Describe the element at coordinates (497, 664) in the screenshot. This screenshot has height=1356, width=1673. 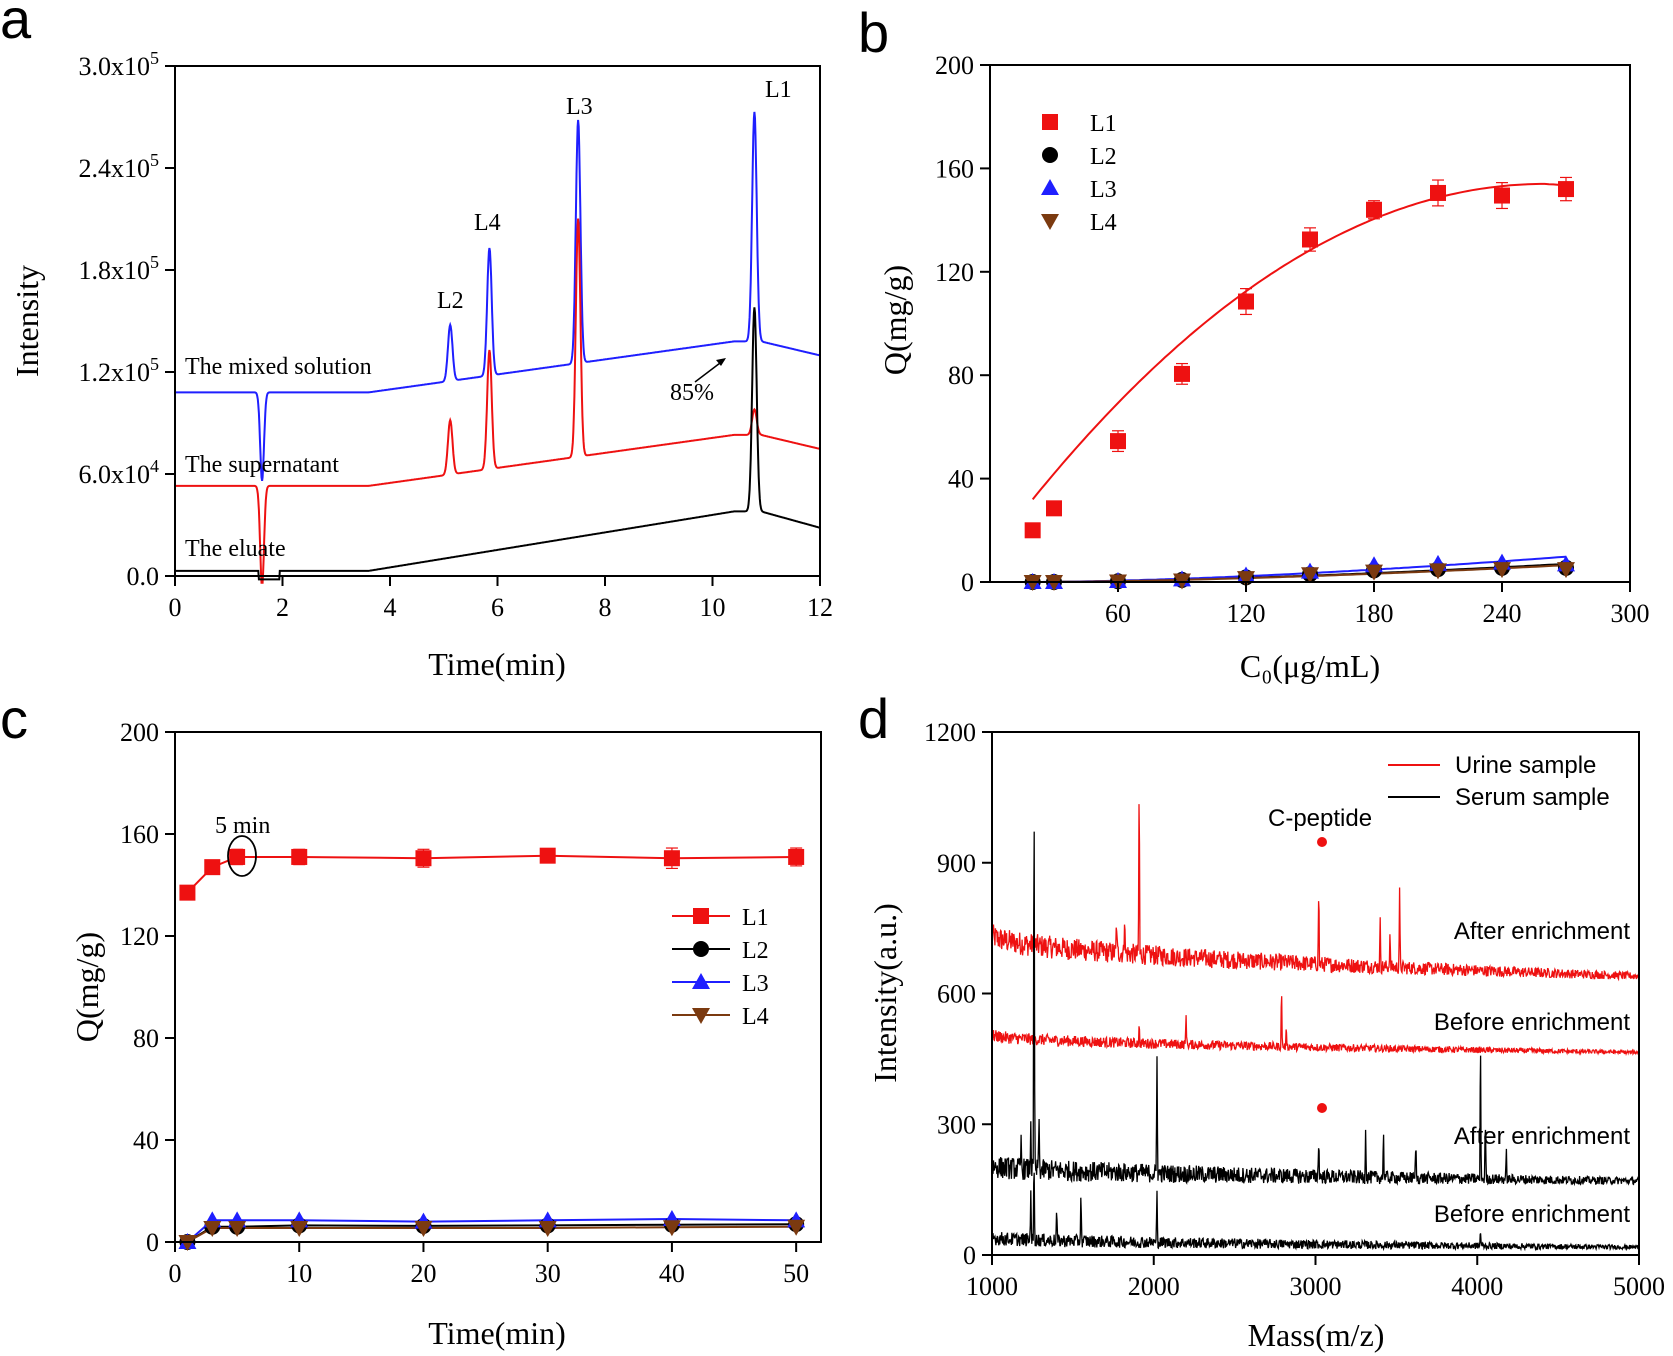
I see `panel-a-x-title: Time(min)` at that location.